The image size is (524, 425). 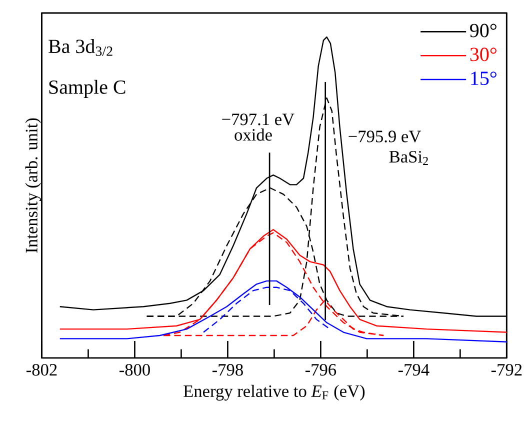 What do you see at coordinates (506, 370) in the screenshot?
I see `x-tick-label: -792` at bounding box center [506, 370].